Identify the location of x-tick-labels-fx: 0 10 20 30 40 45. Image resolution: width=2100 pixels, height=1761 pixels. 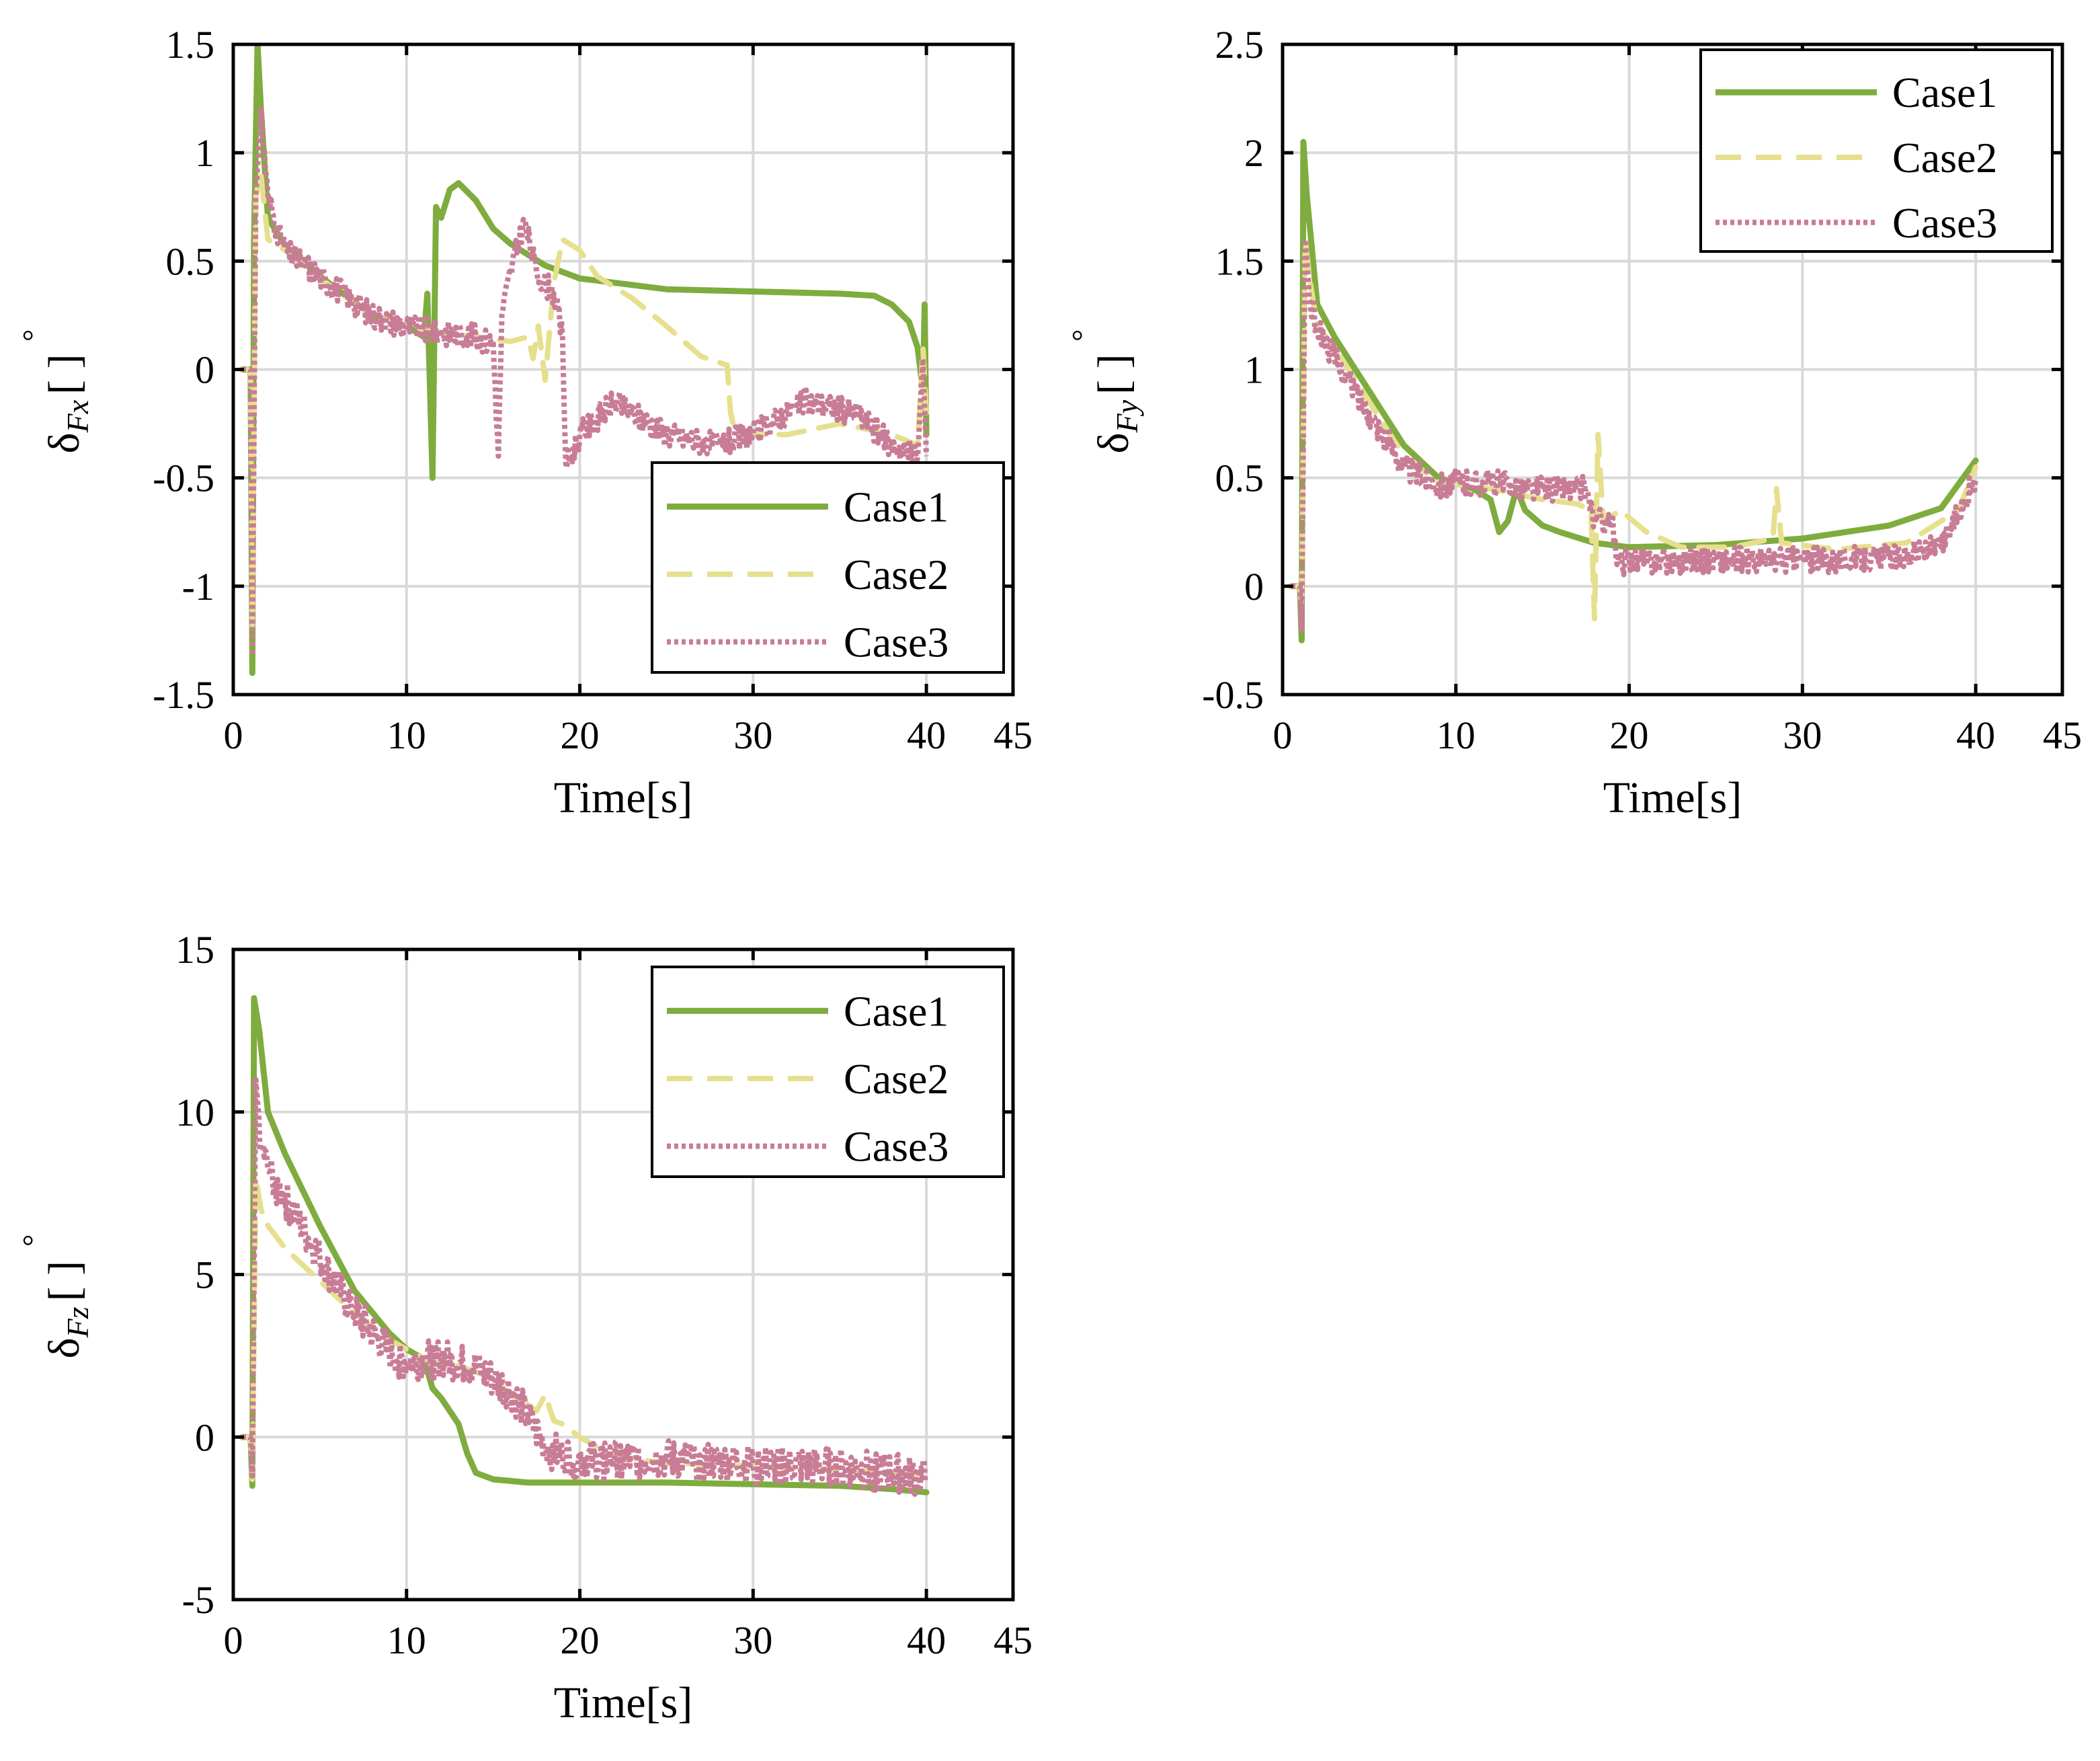
(628, 735).